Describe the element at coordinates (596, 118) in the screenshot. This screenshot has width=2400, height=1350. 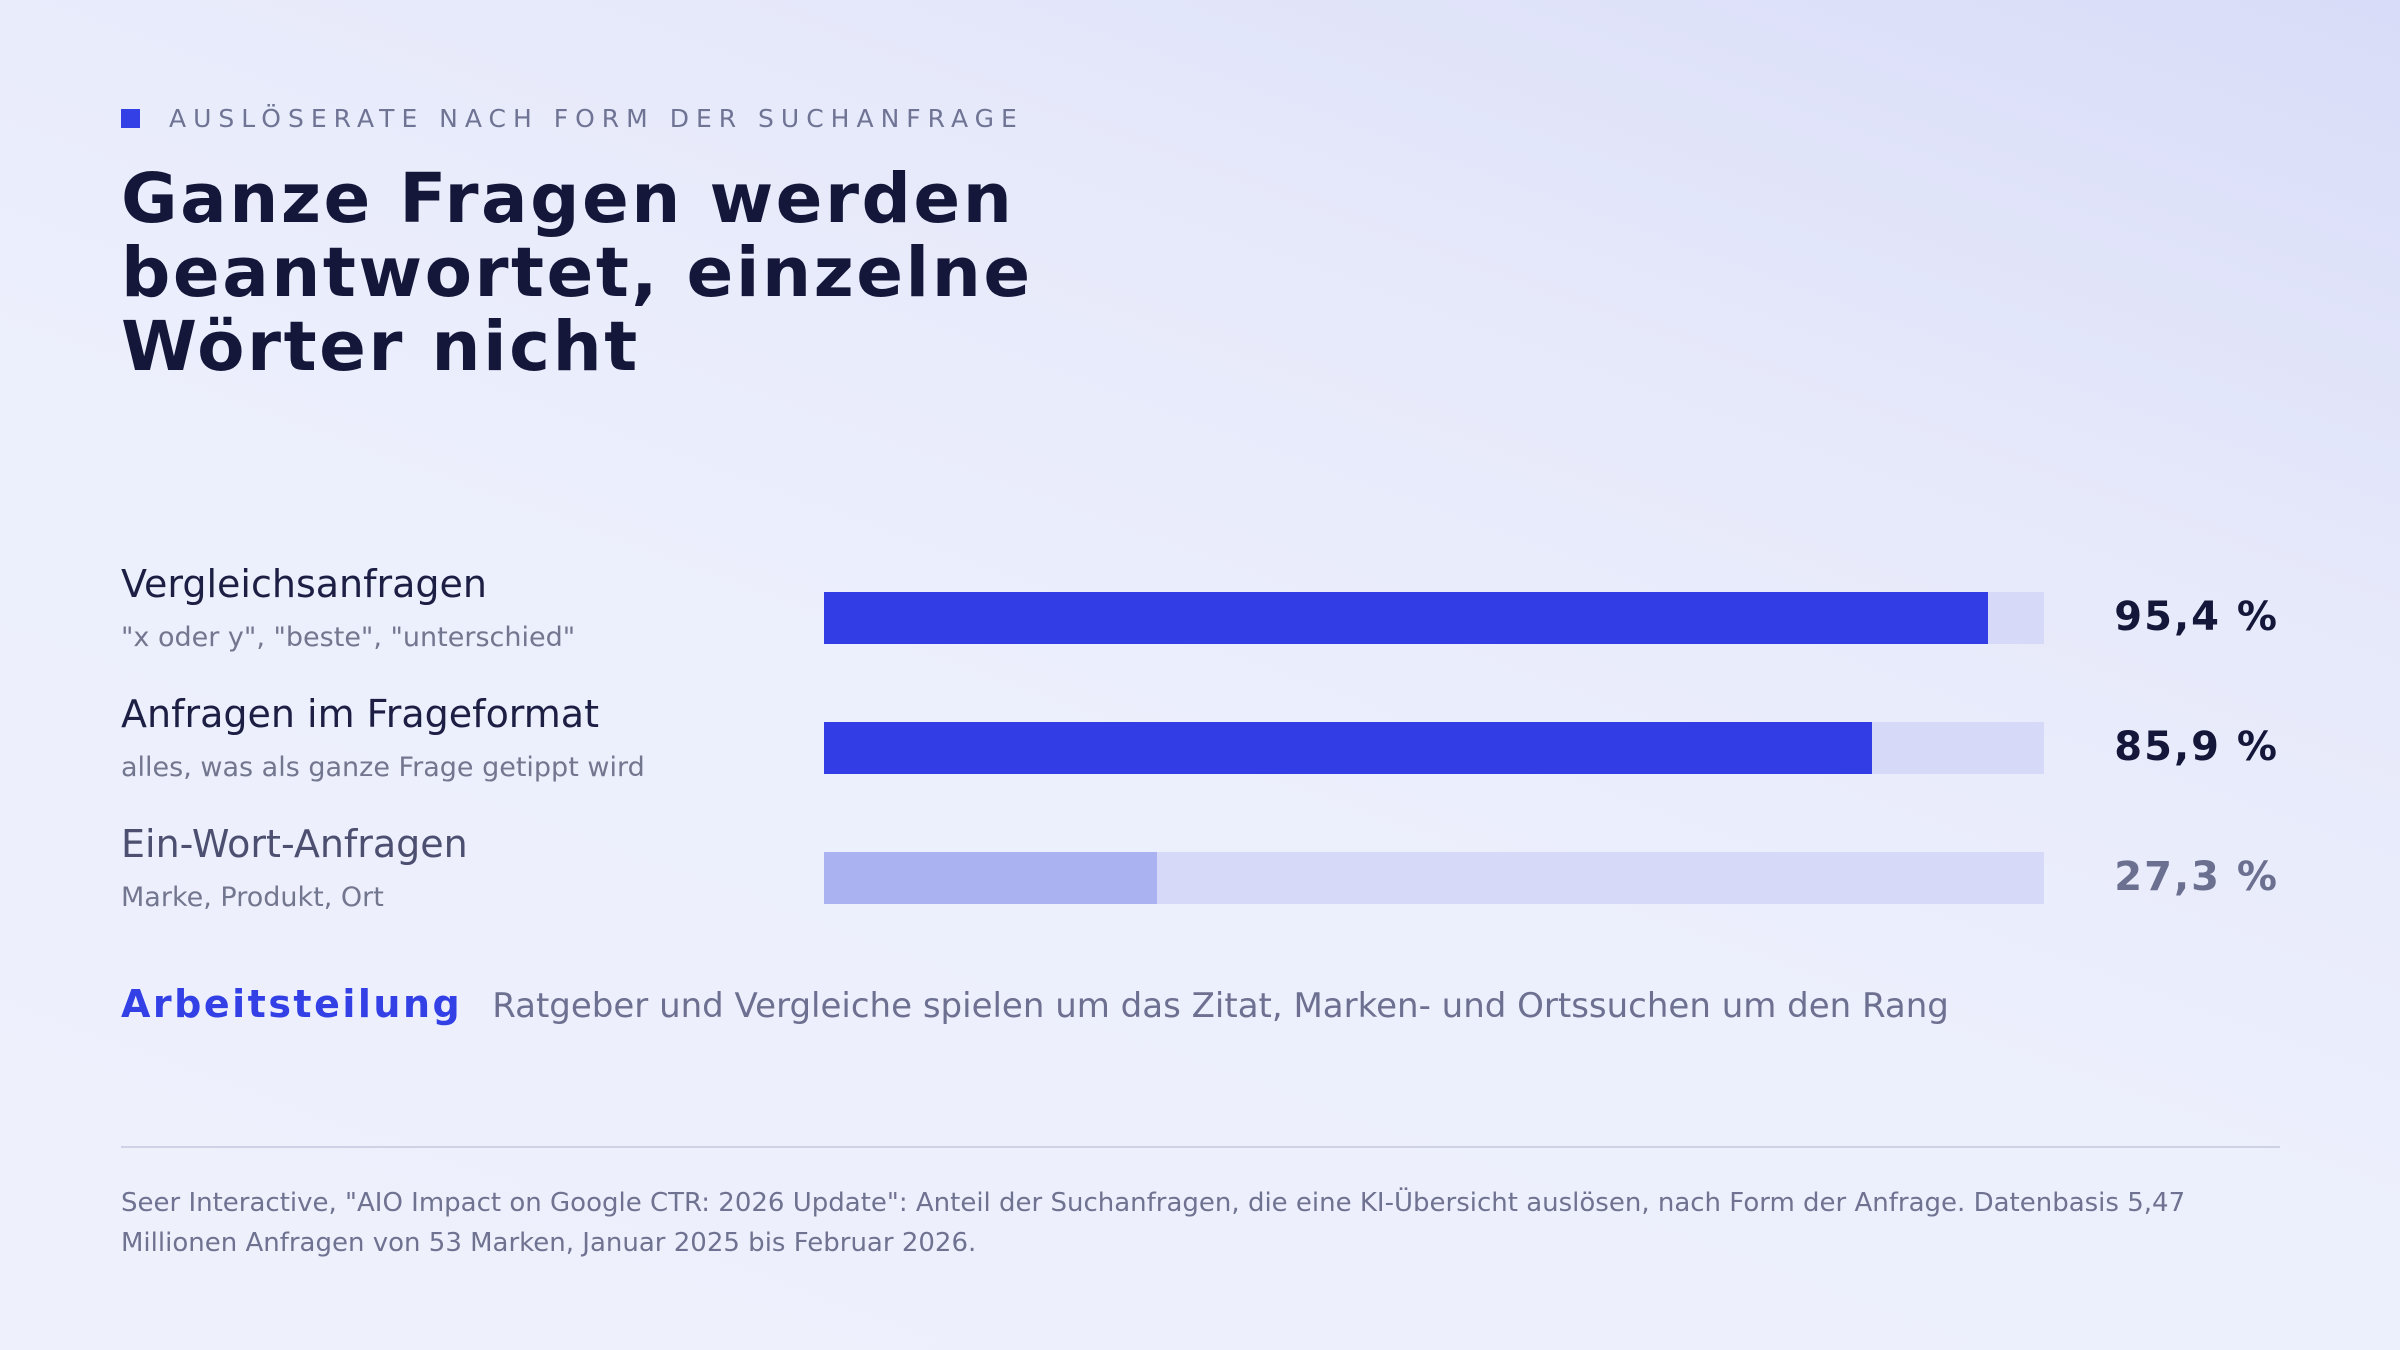
I see `eyebrow-label: AUSLÖSERATE NACH FORM DER SUCHANFRAGE` at that location.